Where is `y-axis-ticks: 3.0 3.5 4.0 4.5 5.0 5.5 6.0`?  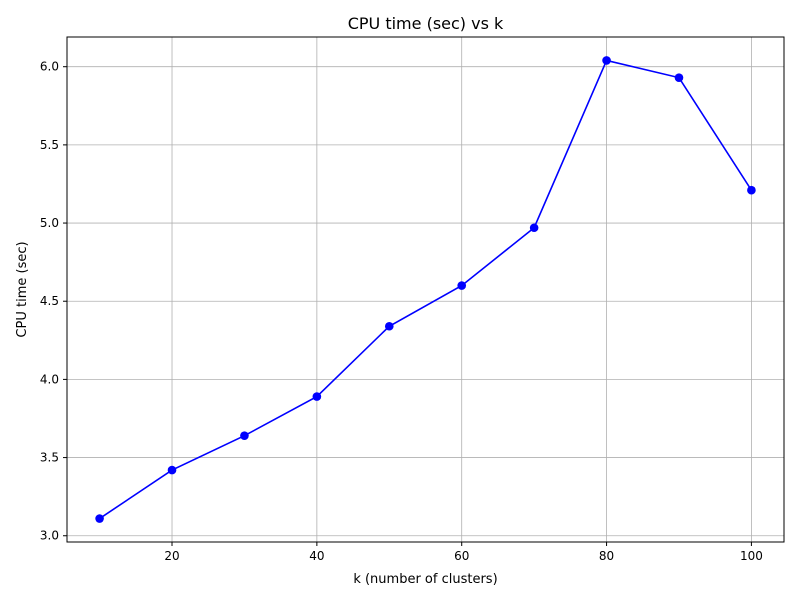
y-axis-ticks: 3.0 3.5 4.0 4.5 5.0 5.5 6.0 is located at coordinates (53, 301).